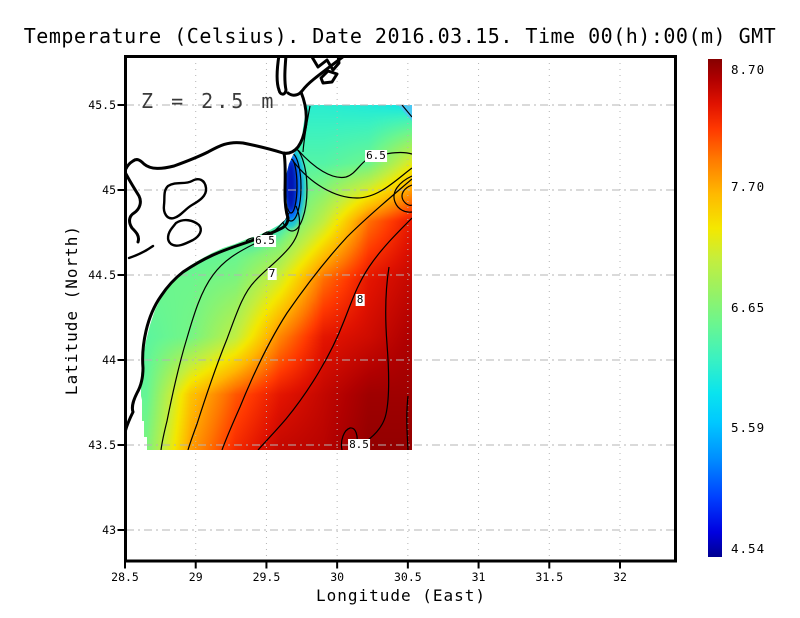  What do you see at coordinates (109, 360) in the screenshot?
I see `y-tick-label: 44` at bounding box center [109, 360].